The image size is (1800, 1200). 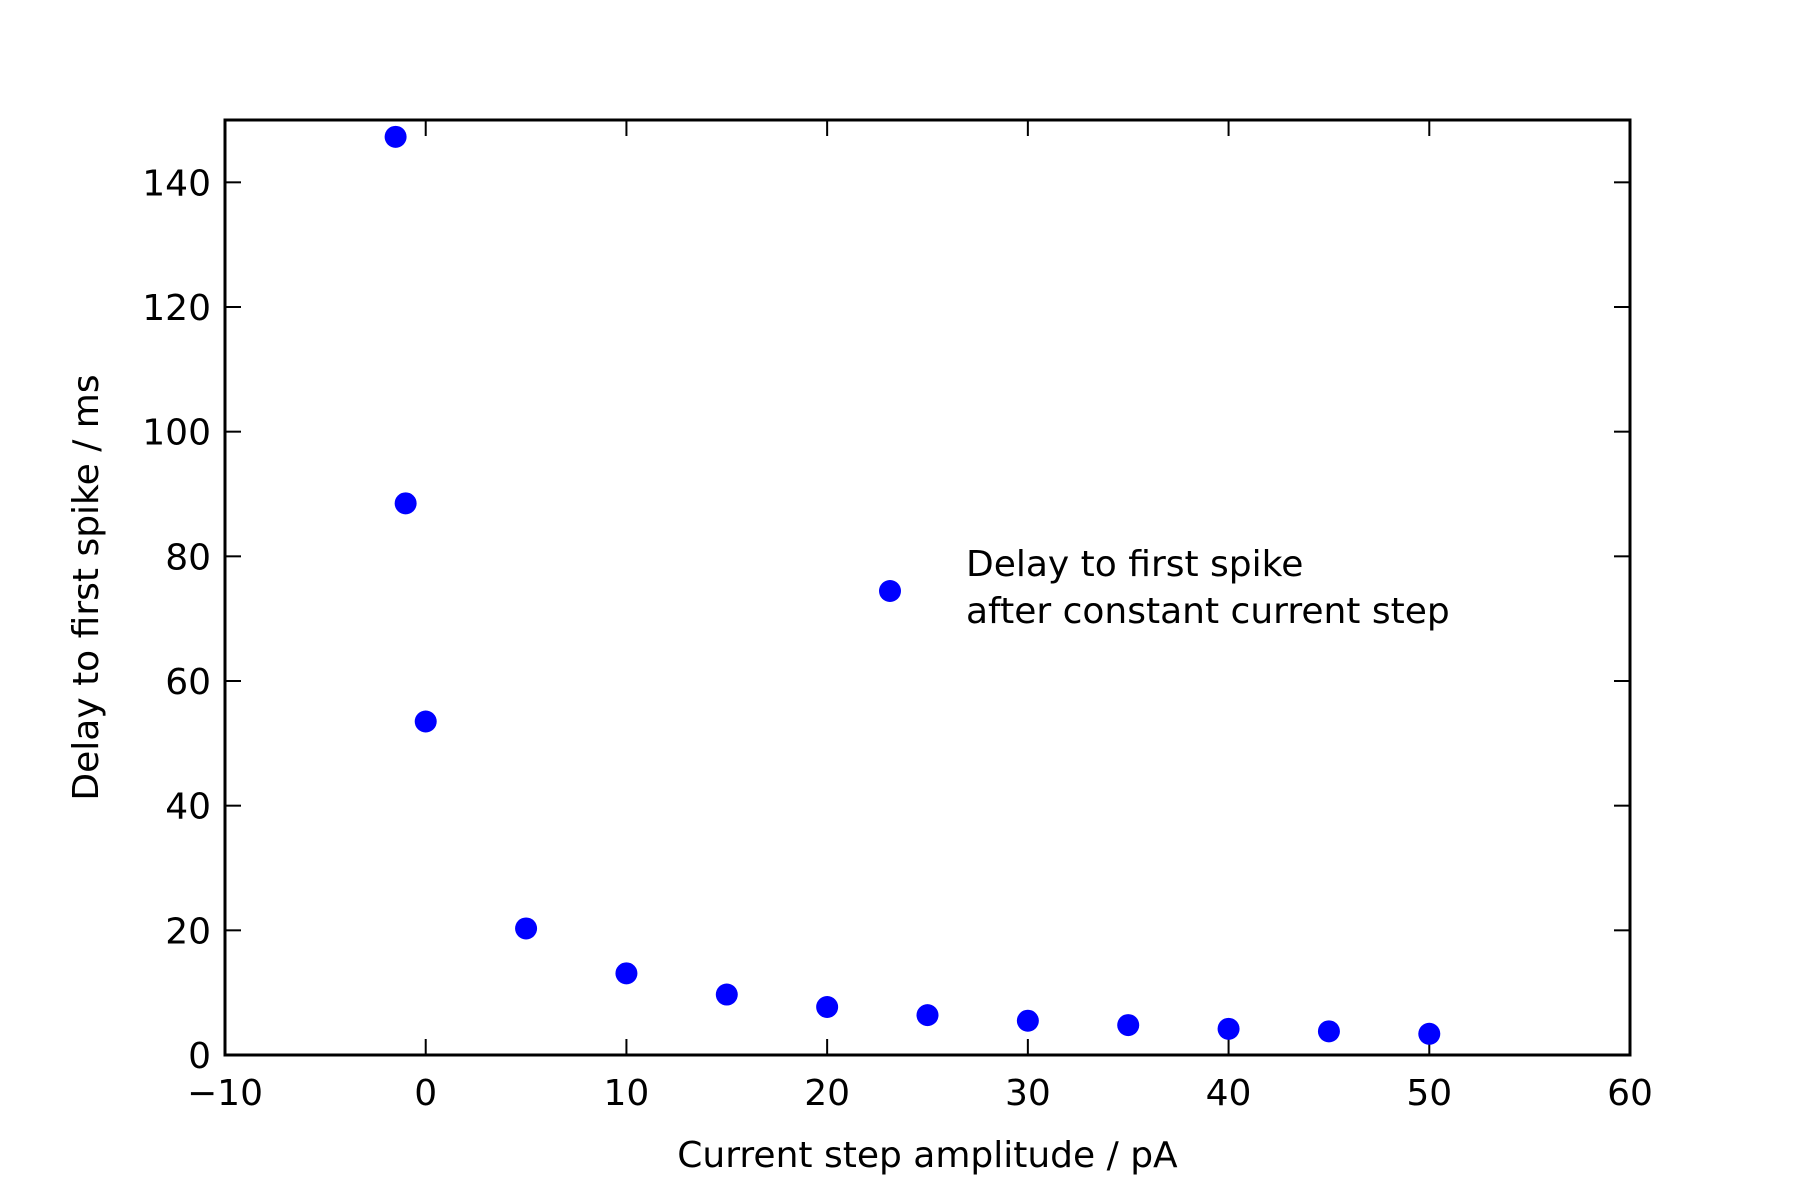 I want to click on x-tick-label: 10, so click(x=627, y=1093).